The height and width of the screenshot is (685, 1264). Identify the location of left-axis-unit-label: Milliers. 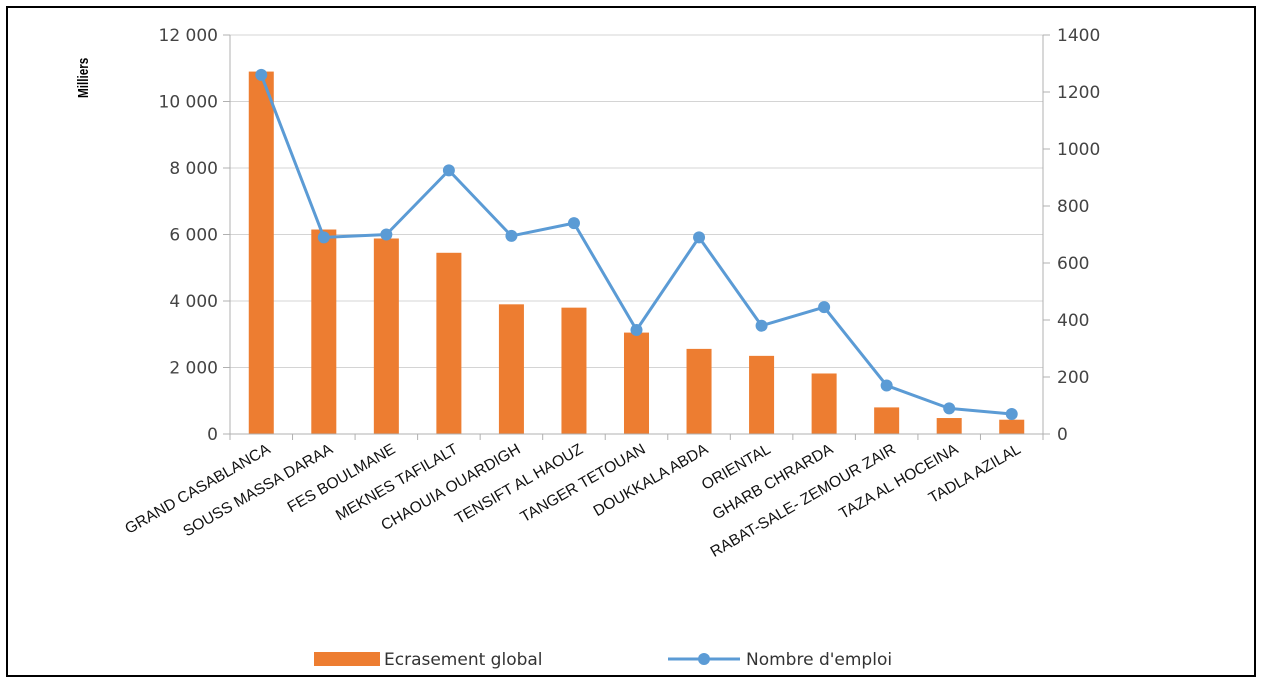
(83, 78).